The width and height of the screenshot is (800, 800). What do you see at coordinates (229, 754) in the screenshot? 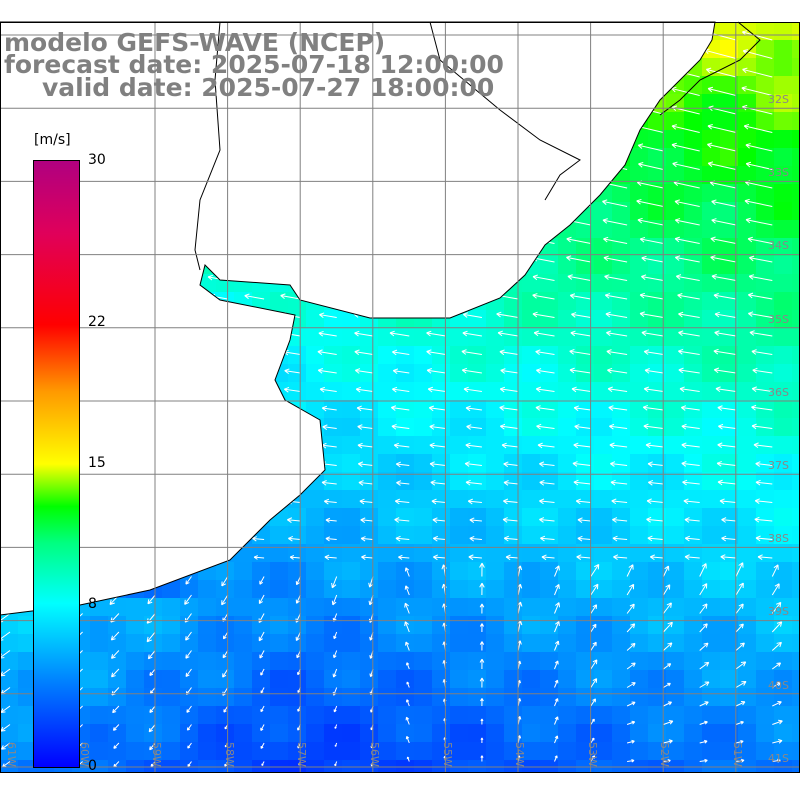
I see `longitude-label: 58W` at bounding box center [229, 754].